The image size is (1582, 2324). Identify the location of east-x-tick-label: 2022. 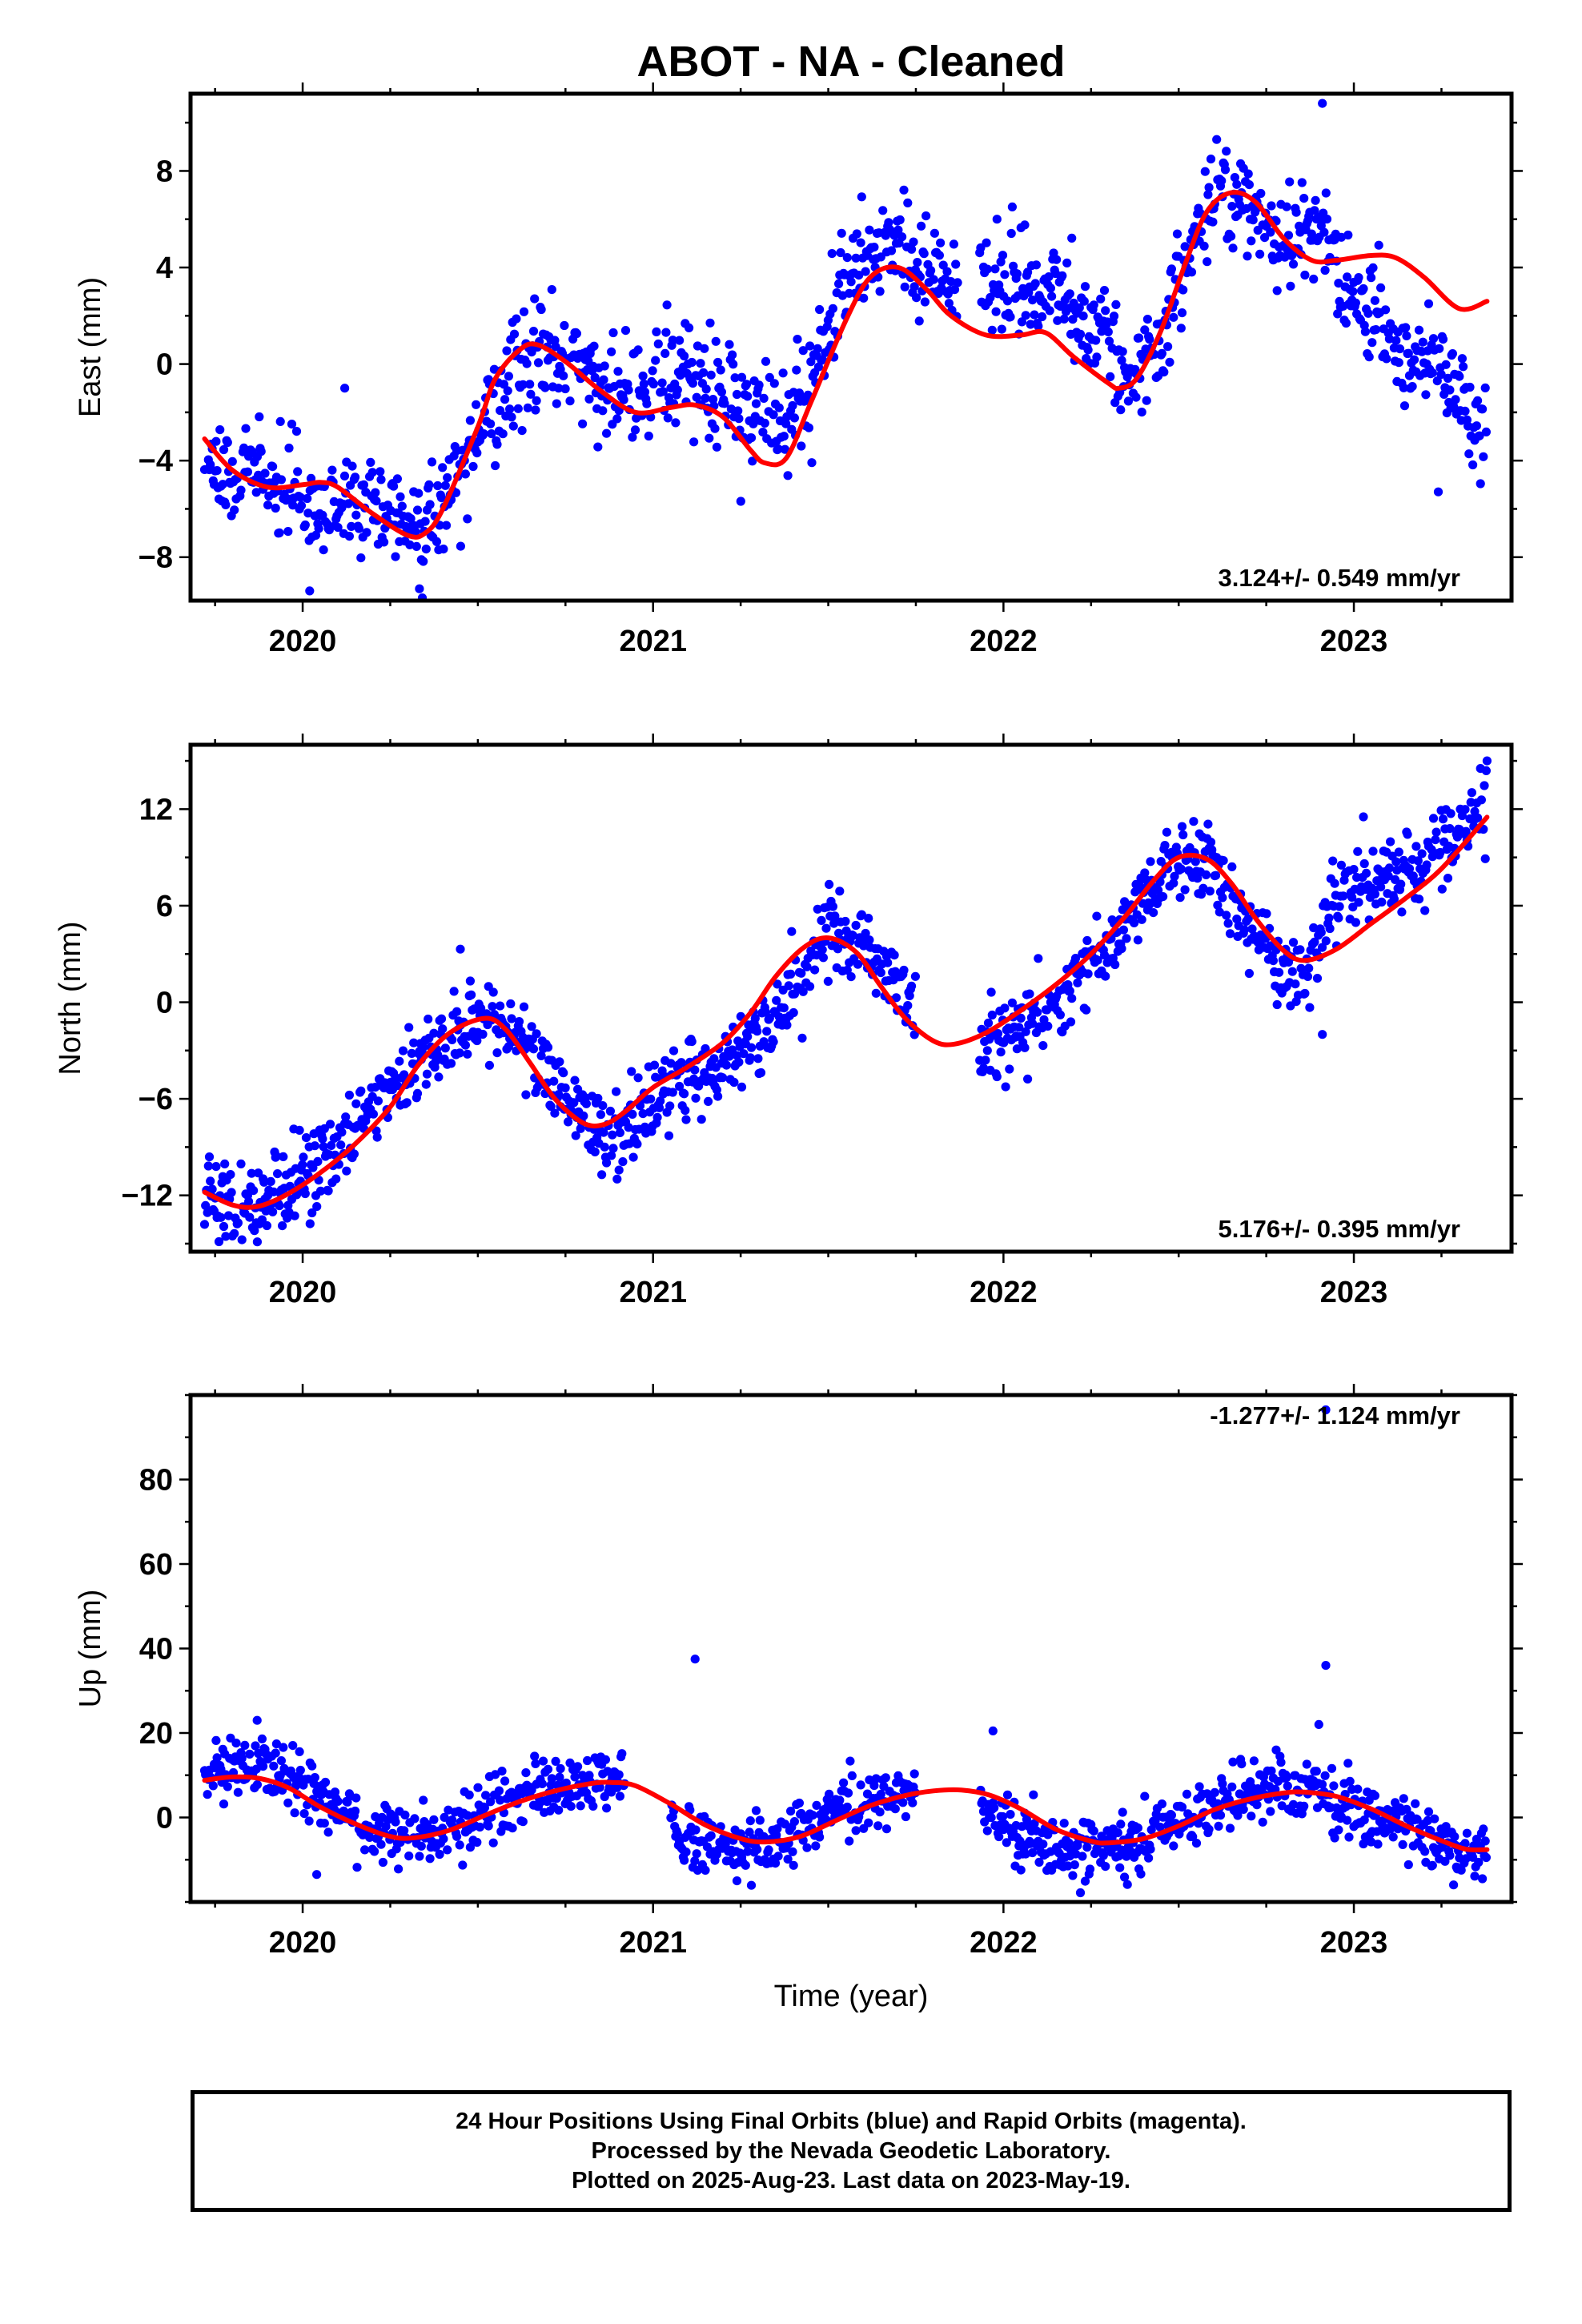
(1004, 641).